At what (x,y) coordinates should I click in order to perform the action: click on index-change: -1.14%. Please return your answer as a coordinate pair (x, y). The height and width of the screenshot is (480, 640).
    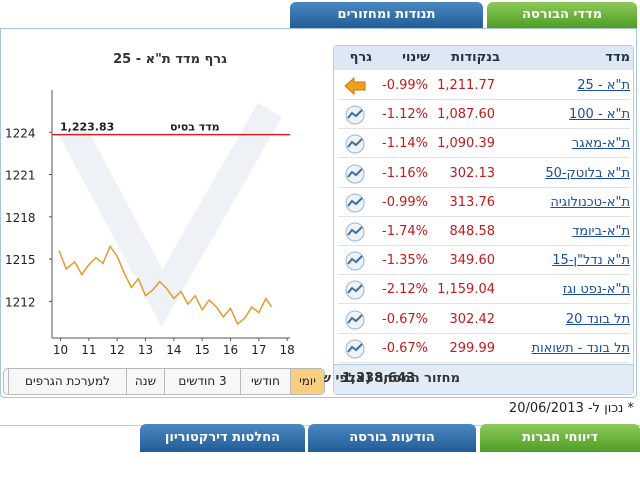
    Looking at the image, I should click on (405, 144).